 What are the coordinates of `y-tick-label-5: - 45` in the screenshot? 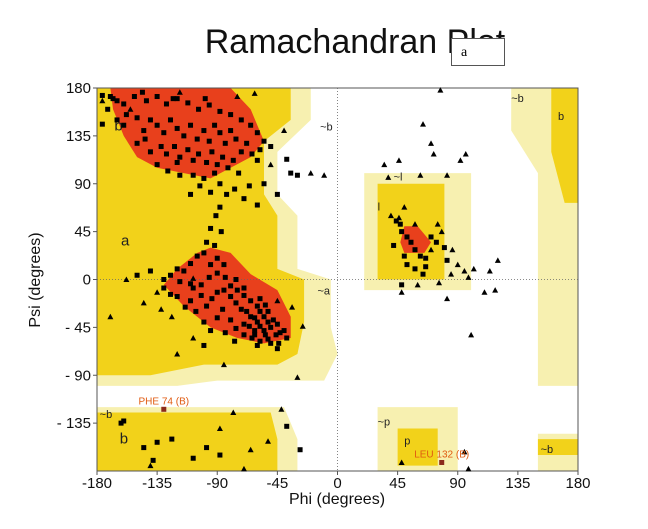 It's located at (78, 327).